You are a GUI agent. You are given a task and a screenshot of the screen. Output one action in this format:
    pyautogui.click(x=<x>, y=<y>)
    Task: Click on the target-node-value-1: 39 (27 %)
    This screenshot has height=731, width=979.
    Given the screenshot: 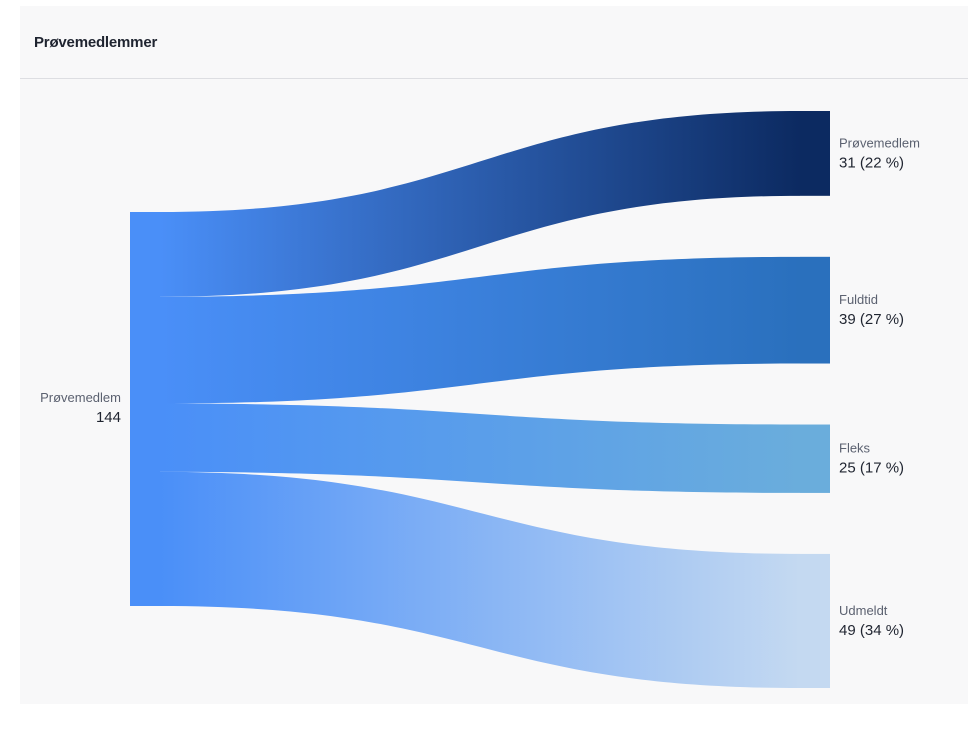 What is the action you would take?
    pyautogui.click(x=871, y=319)
    